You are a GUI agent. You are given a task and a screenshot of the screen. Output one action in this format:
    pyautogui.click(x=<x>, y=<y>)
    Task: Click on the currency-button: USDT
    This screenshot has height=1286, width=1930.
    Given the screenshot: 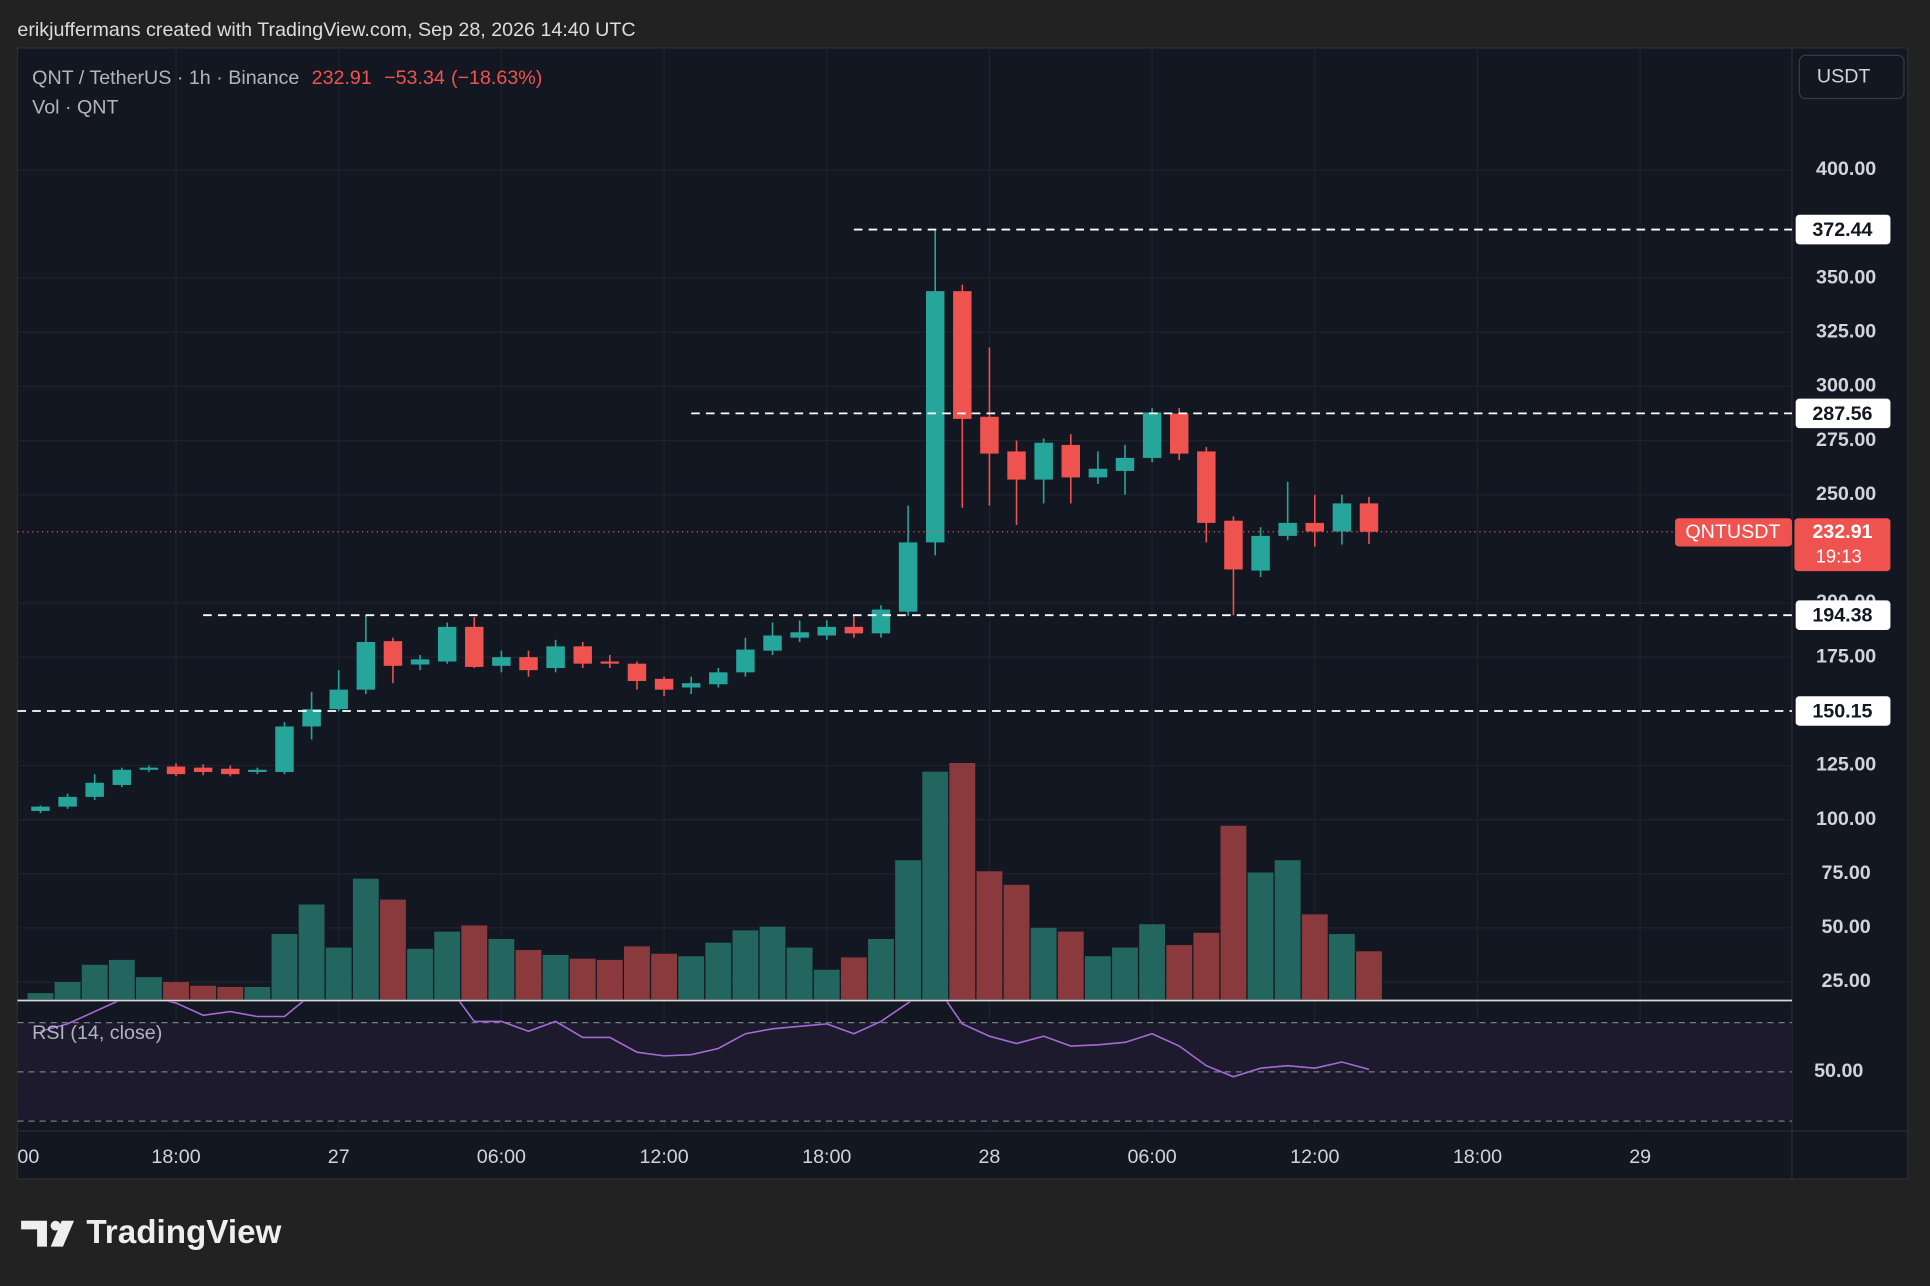 What is the action you would take?
    pyautogui.click(x=1851, y=77)
    